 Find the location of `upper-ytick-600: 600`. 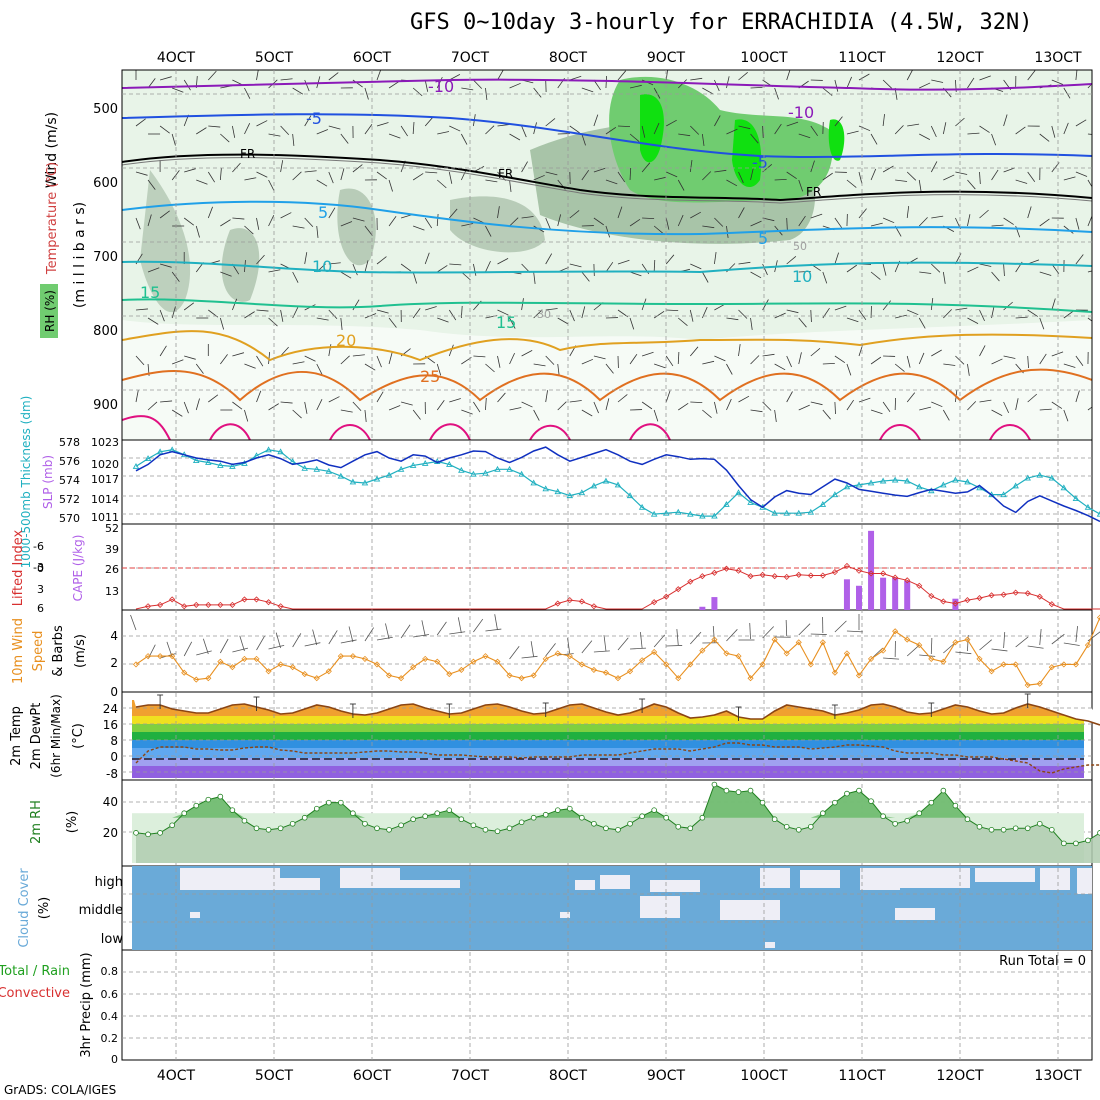

upper-ytick-600: 600 is located at coordinates (105, 183).